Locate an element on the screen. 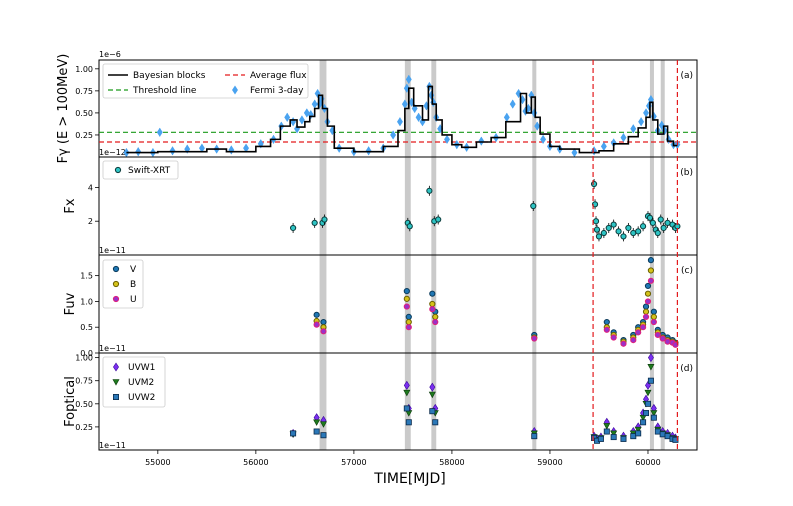 The width and height of the screenshot is (793, 506). ylabel-uv: Fuv is located at coordinates (70, 303).